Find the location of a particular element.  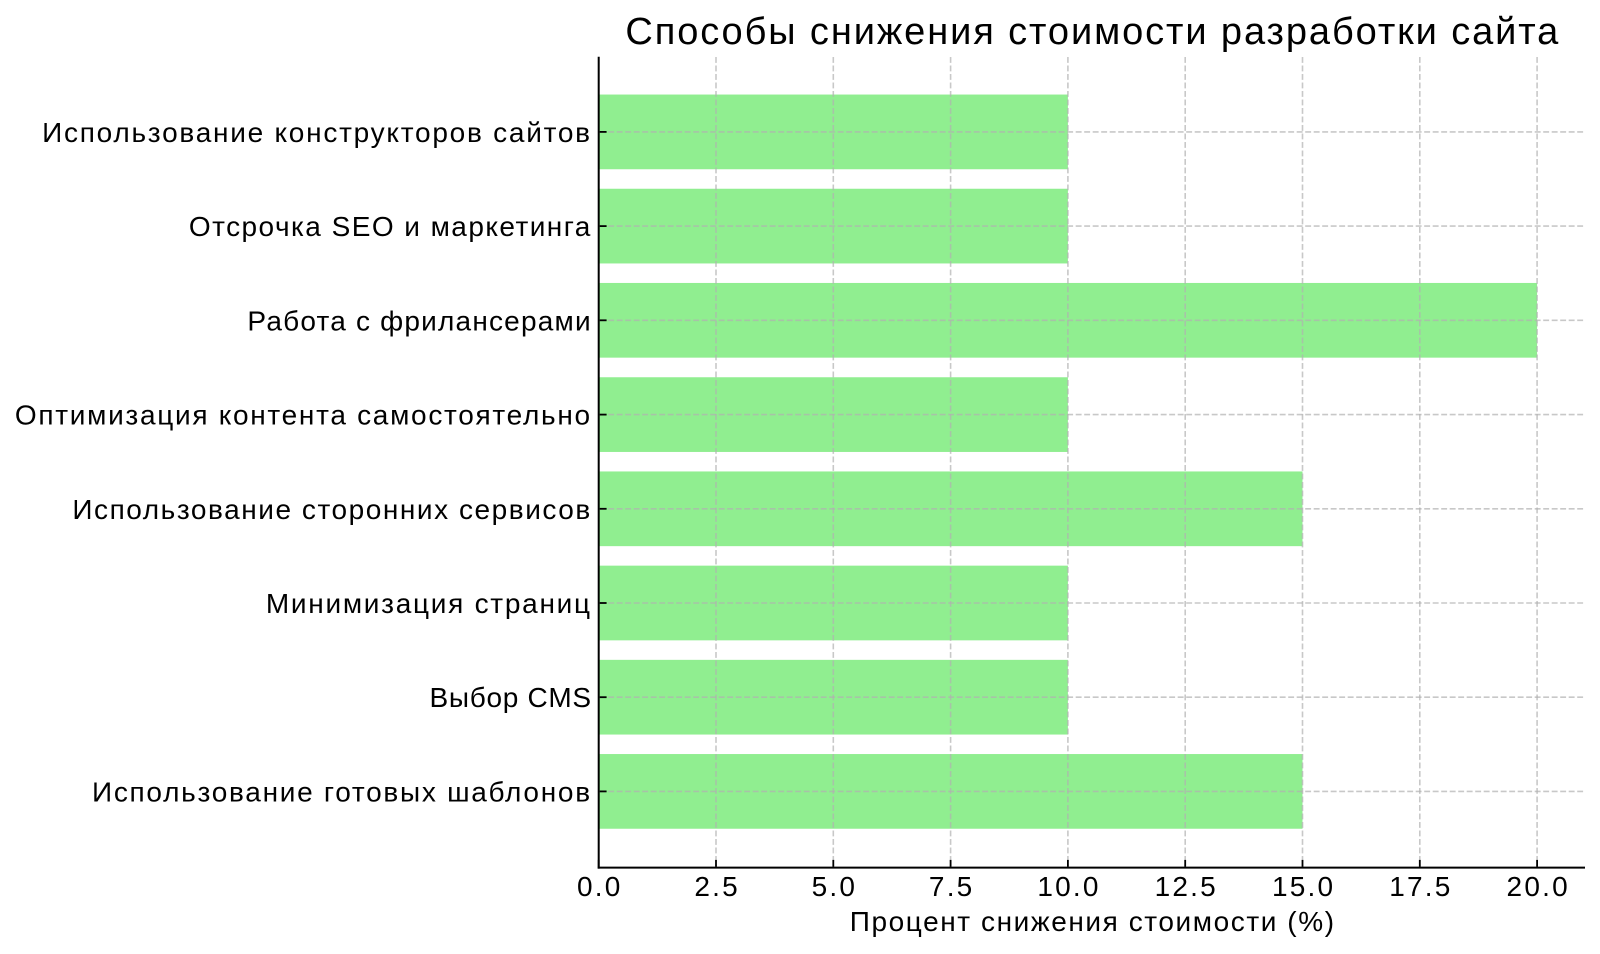

svg-text: Работа с фрилансерами is located at coordinates (419, 320).